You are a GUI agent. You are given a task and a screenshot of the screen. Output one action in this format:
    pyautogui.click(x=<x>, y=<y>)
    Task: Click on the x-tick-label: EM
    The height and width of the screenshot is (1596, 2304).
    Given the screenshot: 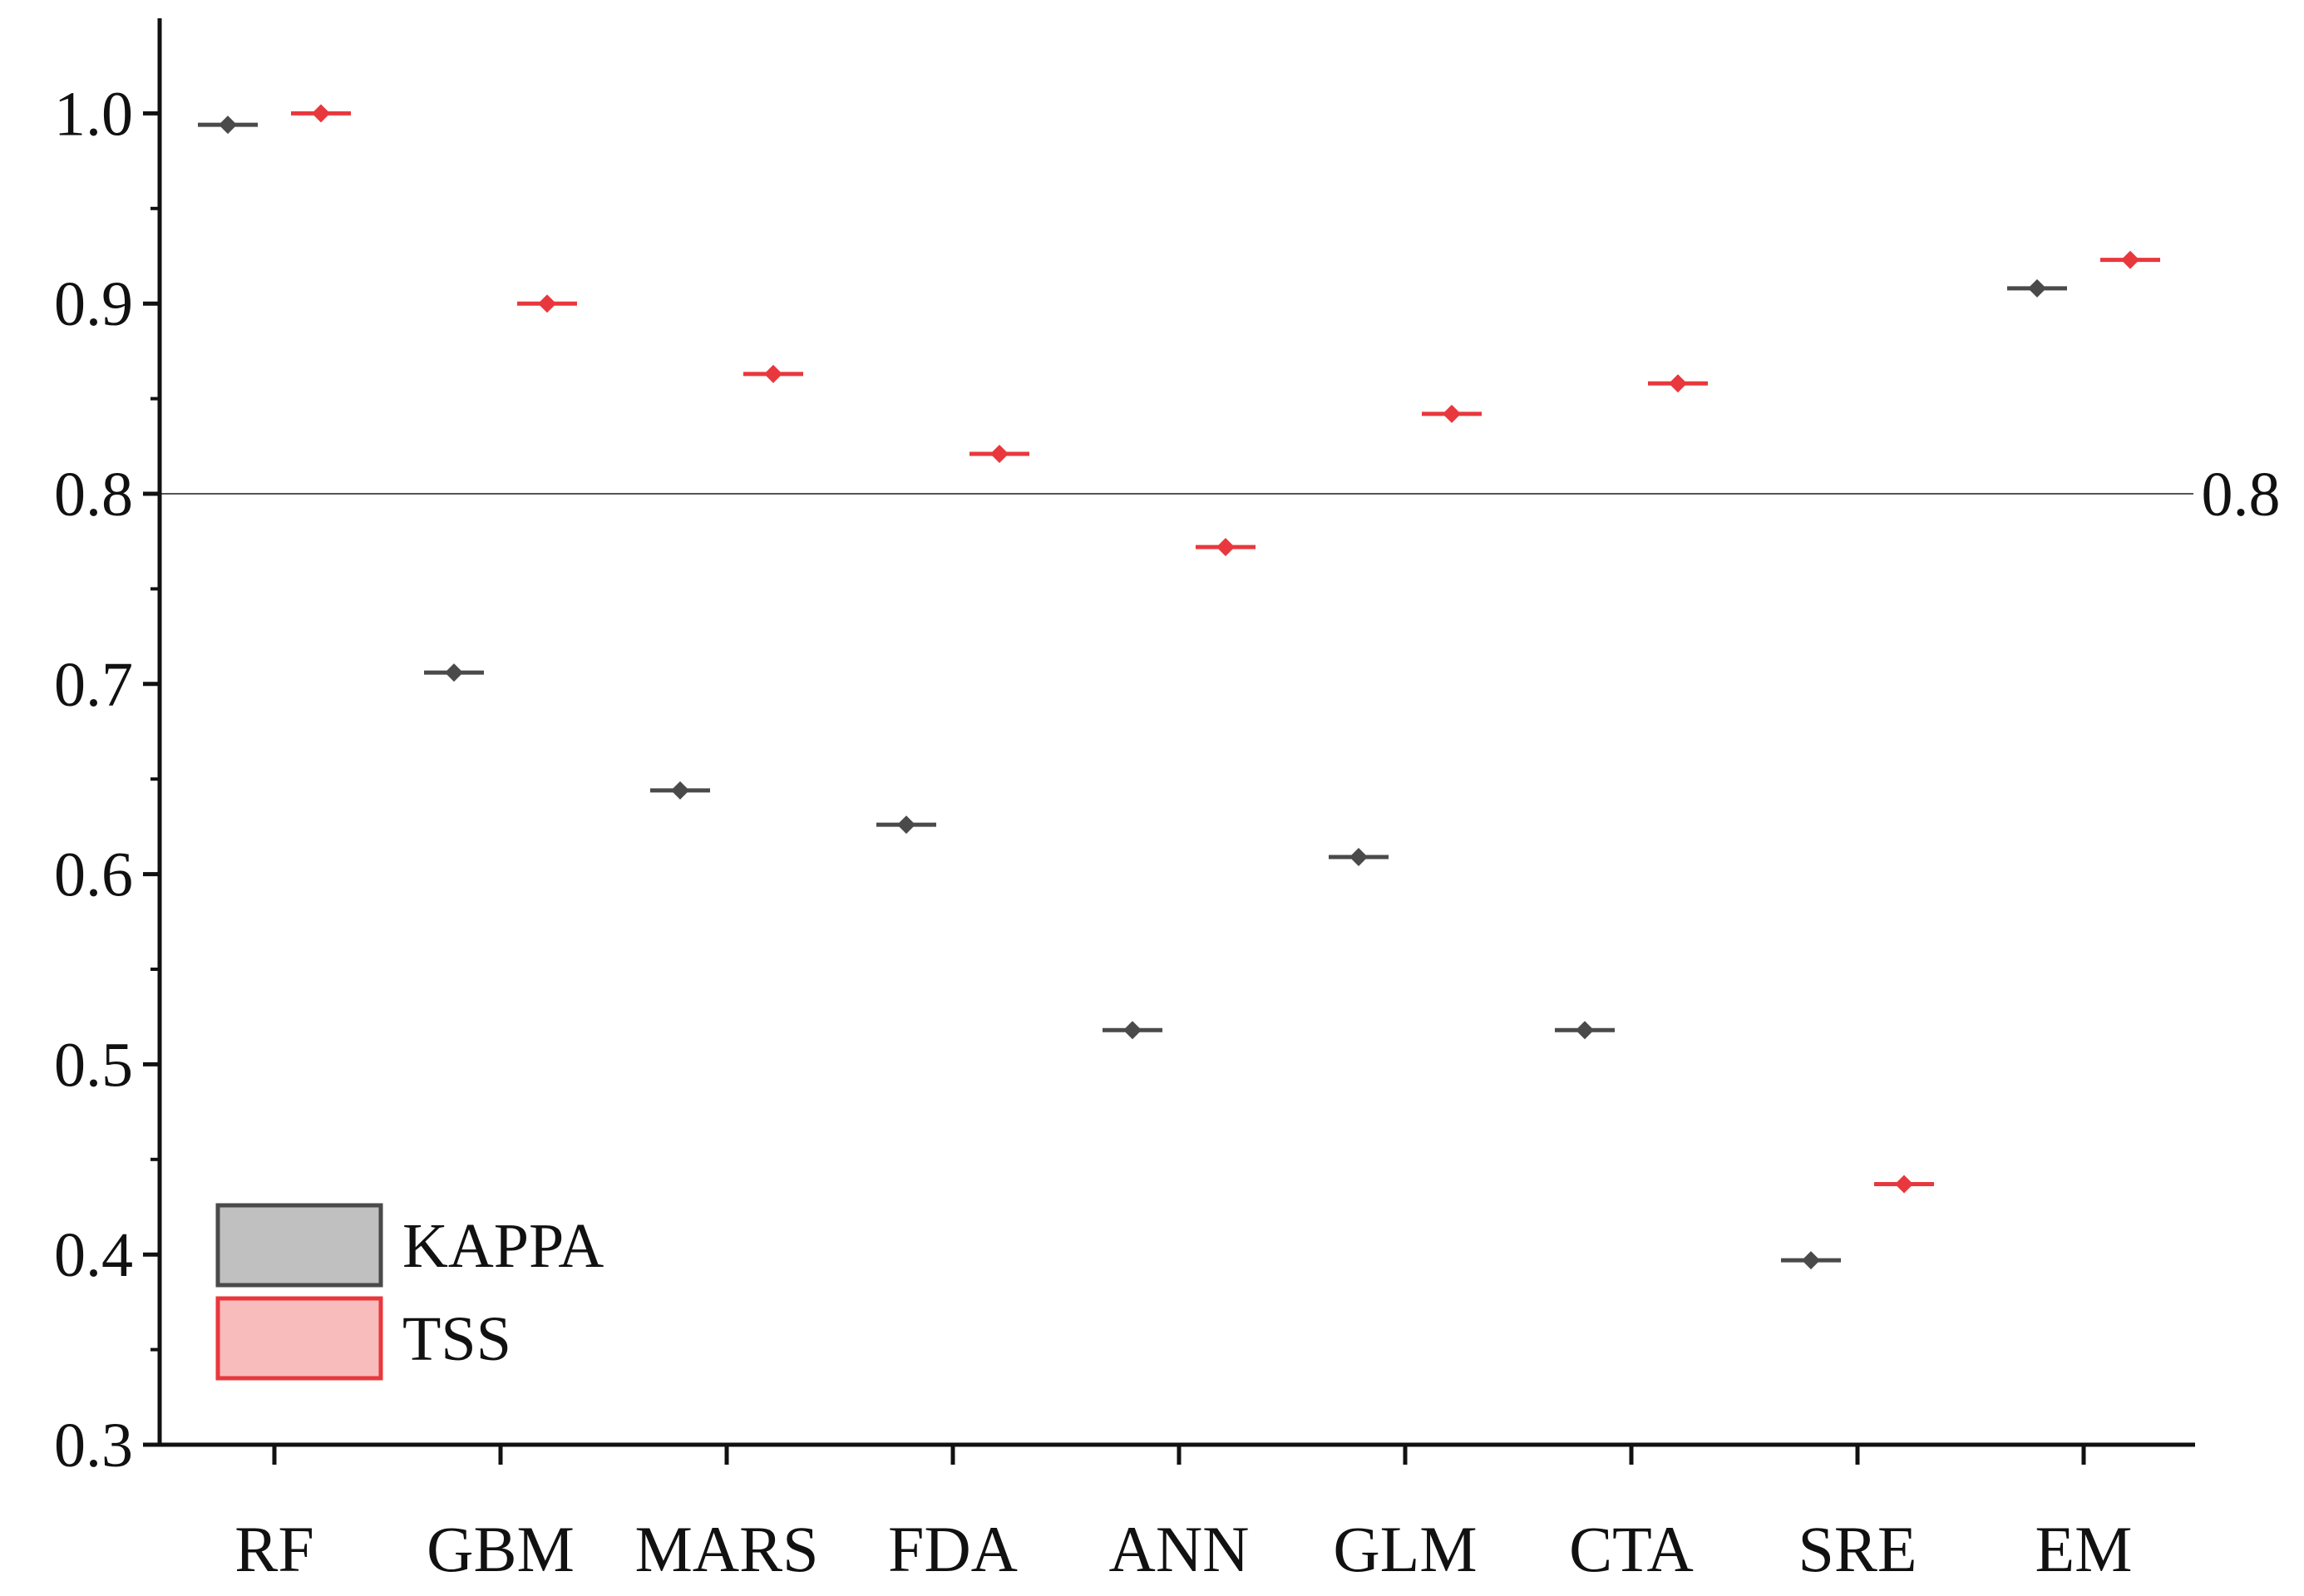 What is the action you would take?
    pyautogui.click(x=2084, y=1549)
    